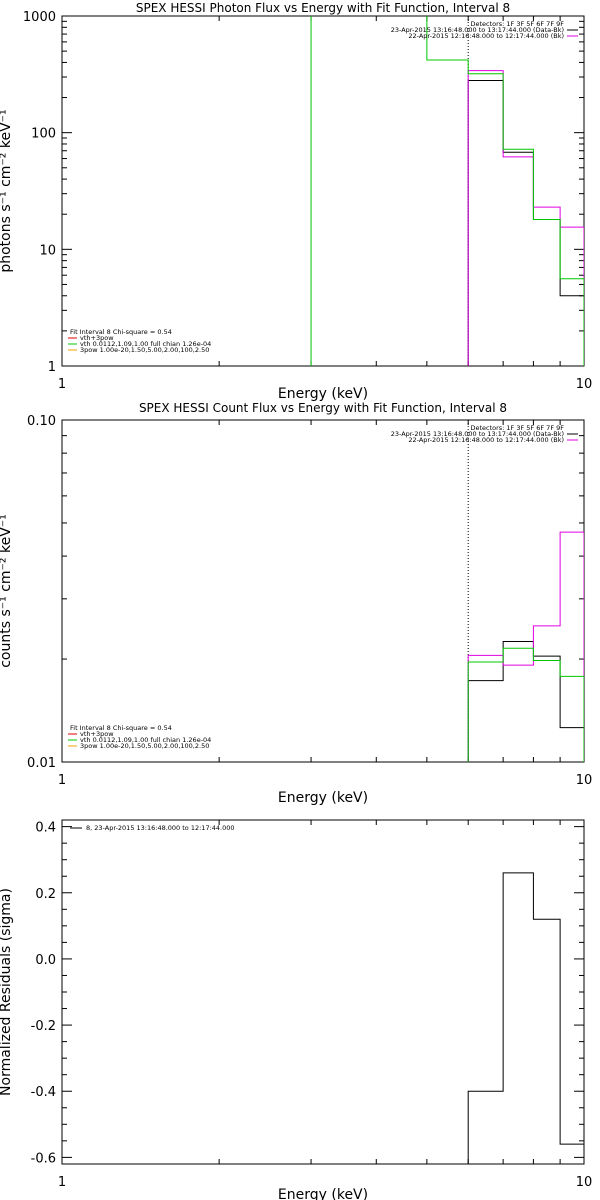  What do you see at coordinates (41, 421) in the screenshot?
I see `y-tick-label: 0.10` at bounding box center [41, 421].